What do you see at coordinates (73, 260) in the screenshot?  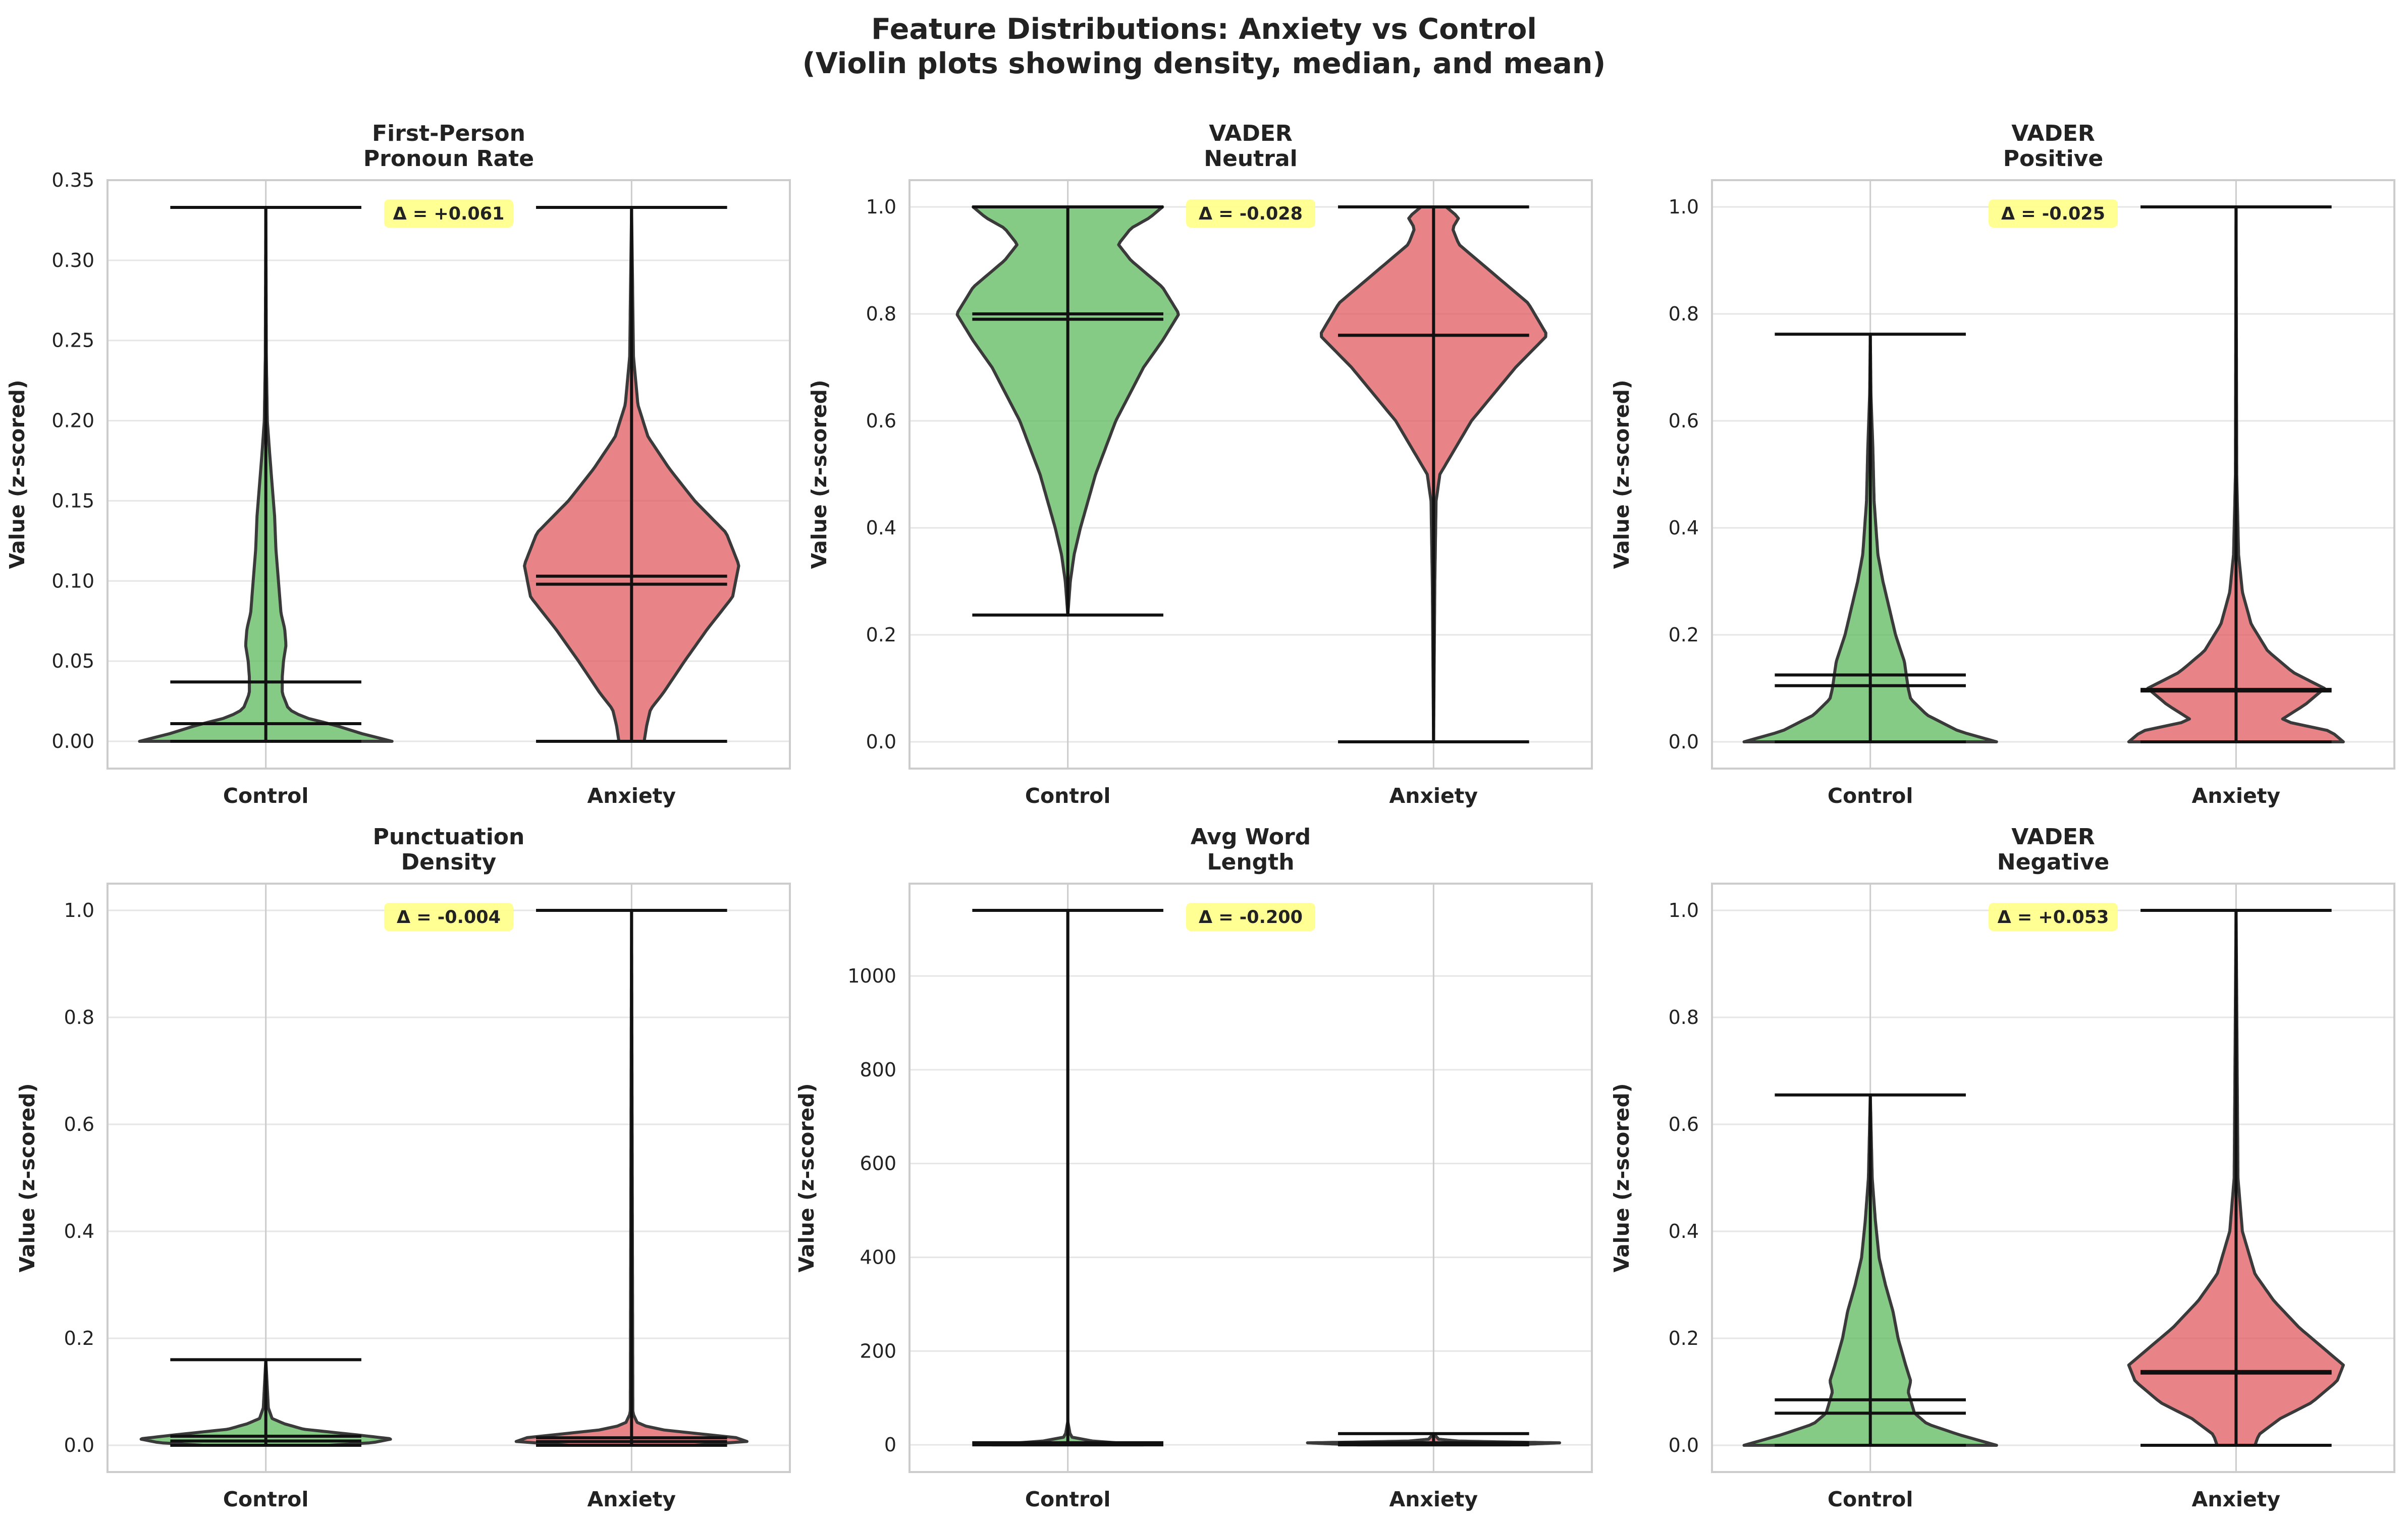 I see `y-tick-label: 0.30` at bounding box center [73, 260].